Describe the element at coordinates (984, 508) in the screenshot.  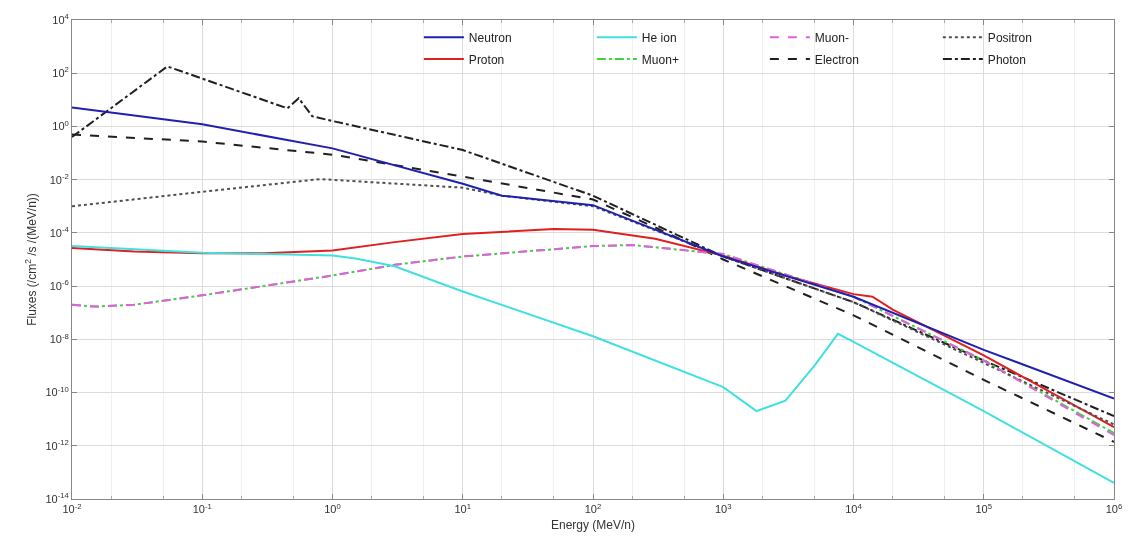
I see `x-tick-label: 10$^{5}$` at that location.